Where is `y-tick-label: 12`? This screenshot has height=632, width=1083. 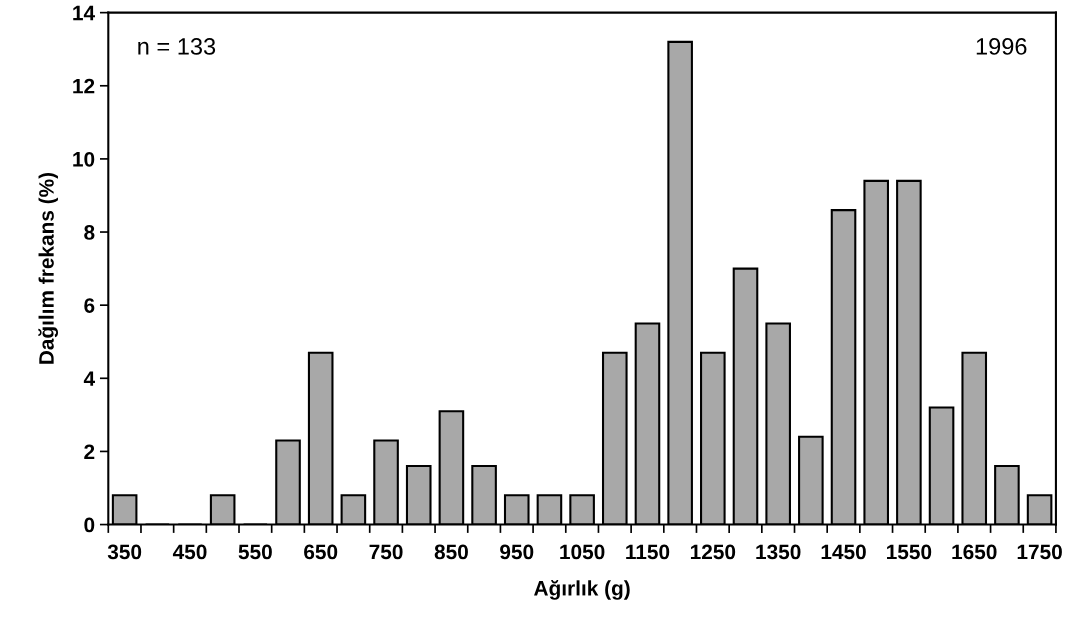
y-tick-label: 12 is located at coordinates (84, 86).